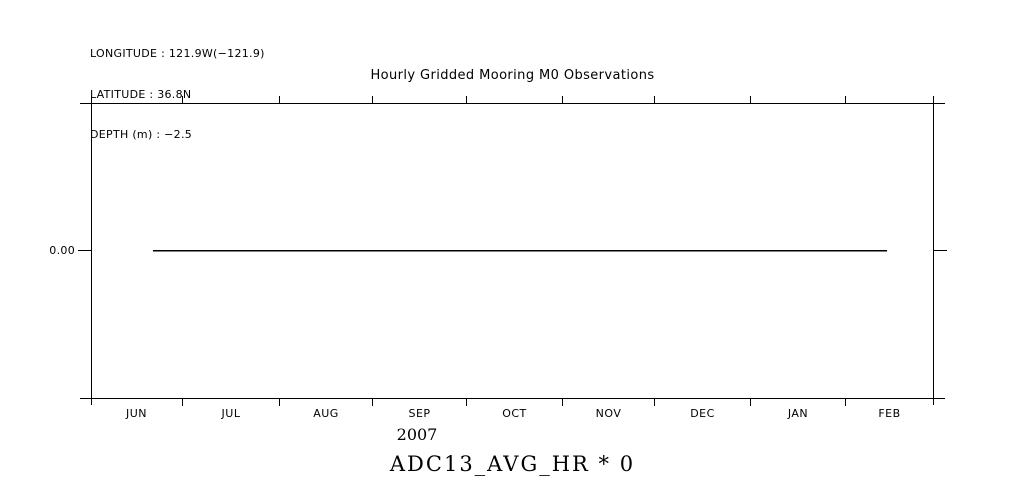  Describe the element at coordinates (702, 413) in the screenshot. I see `x-tick-label-dec: DEC` at that location.